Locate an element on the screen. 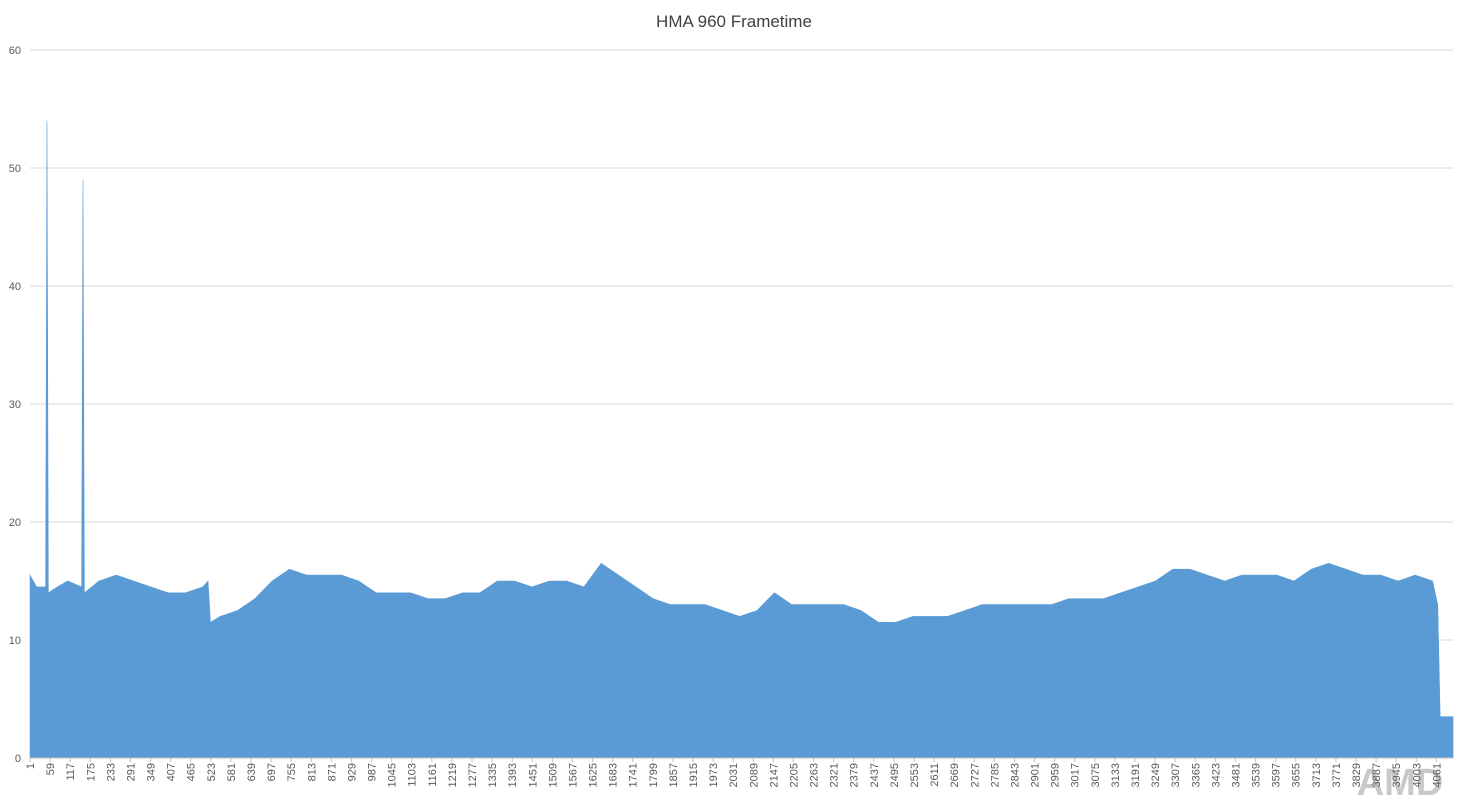 The width and height of the screenshot is (1469, 803). x-tick-label: 2205 is located at coordinates (794, 775).